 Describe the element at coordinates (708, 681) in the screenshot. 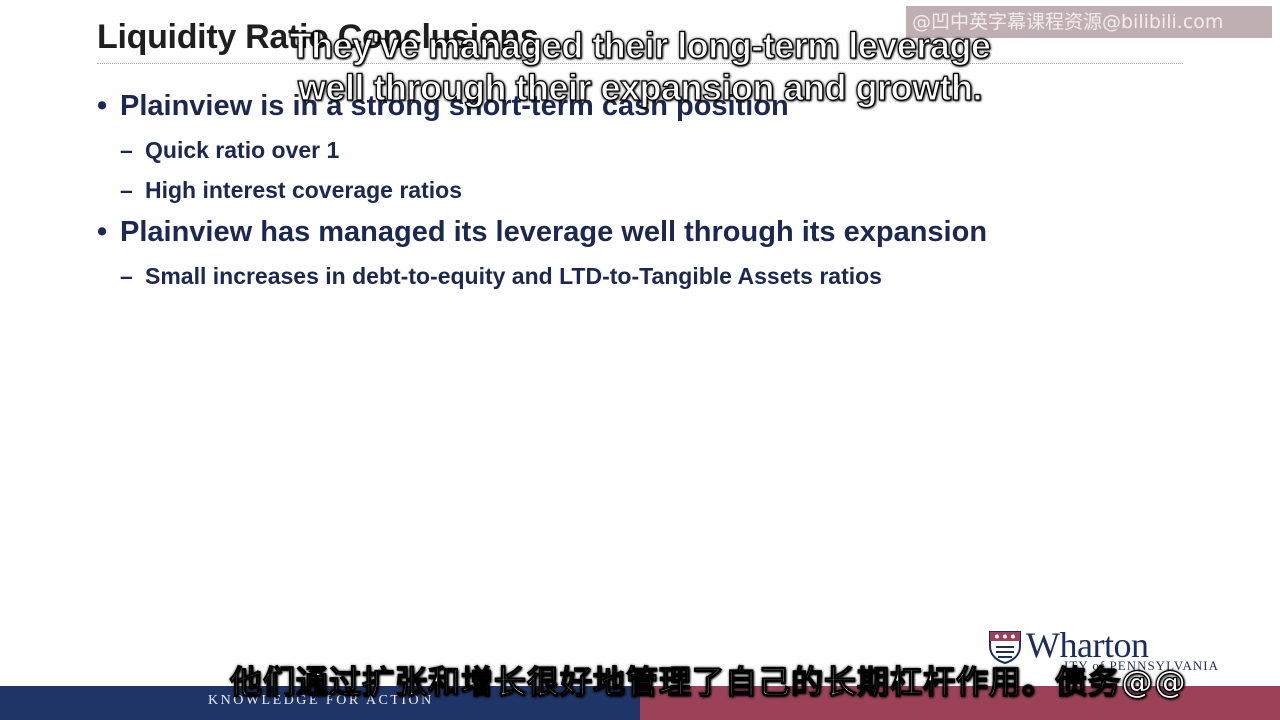

I see `subtitle-chinese: 他们通过扩张和增长很好地管理了自己的长期杠杆作用。债务@@` at that location.